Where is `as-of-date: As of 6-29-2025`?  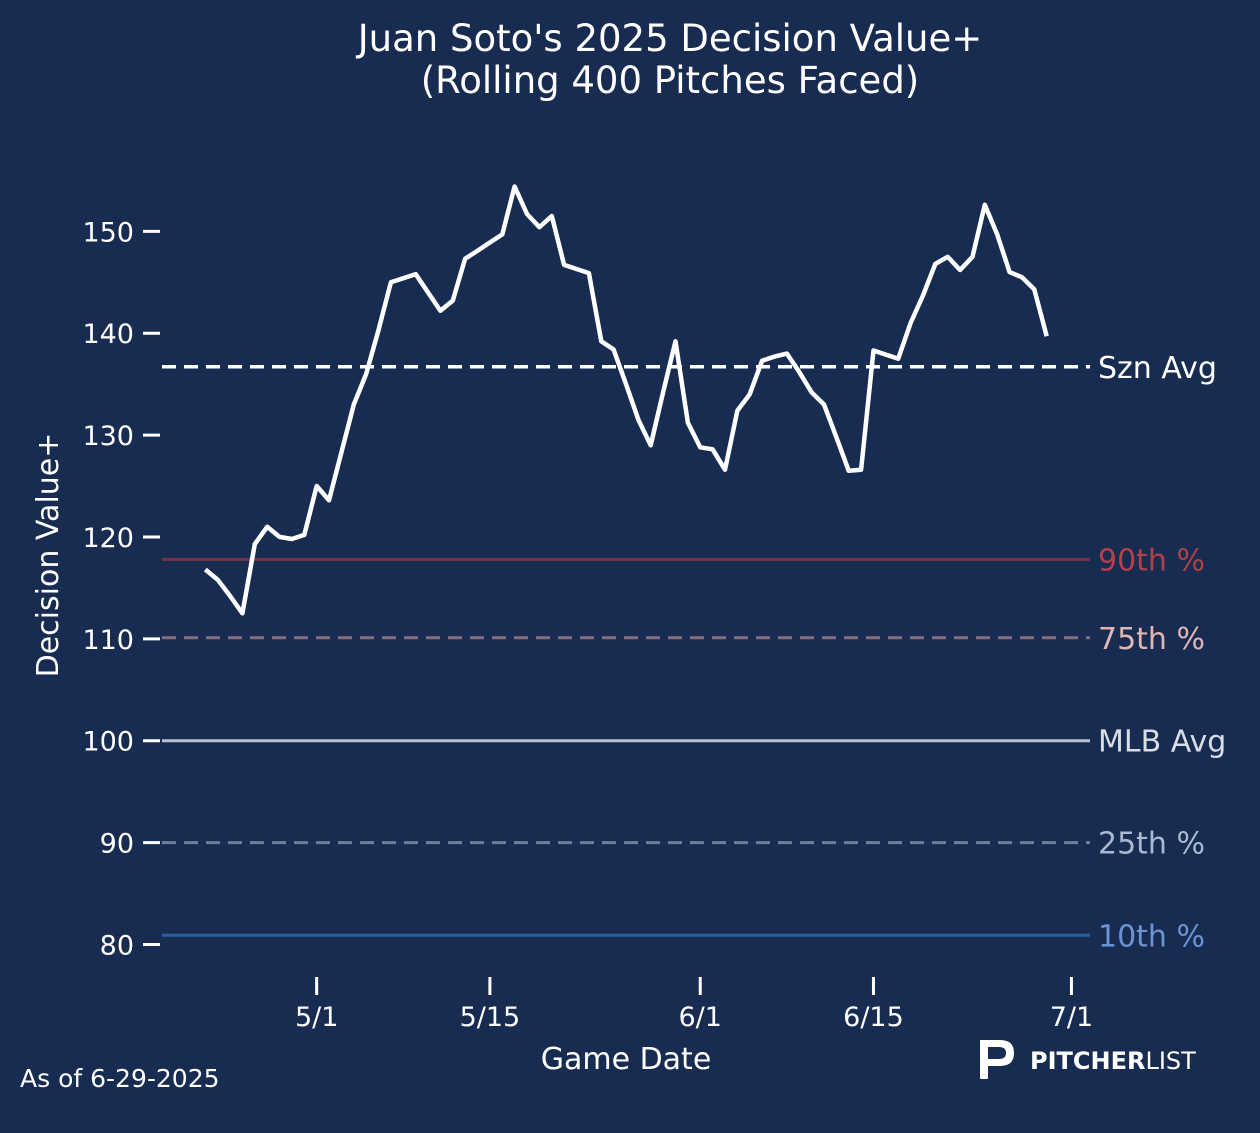 as-of-date: As of 6-29-2025 is located at coordinates (120, 1078).